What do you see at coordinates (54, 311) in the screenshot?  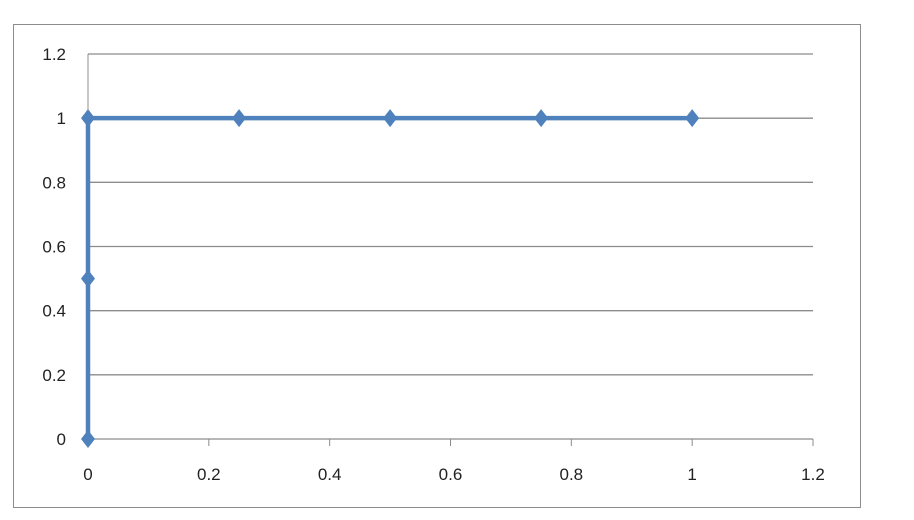 I see `y-tick-label: 0.4` at bounding box center [54, 311].